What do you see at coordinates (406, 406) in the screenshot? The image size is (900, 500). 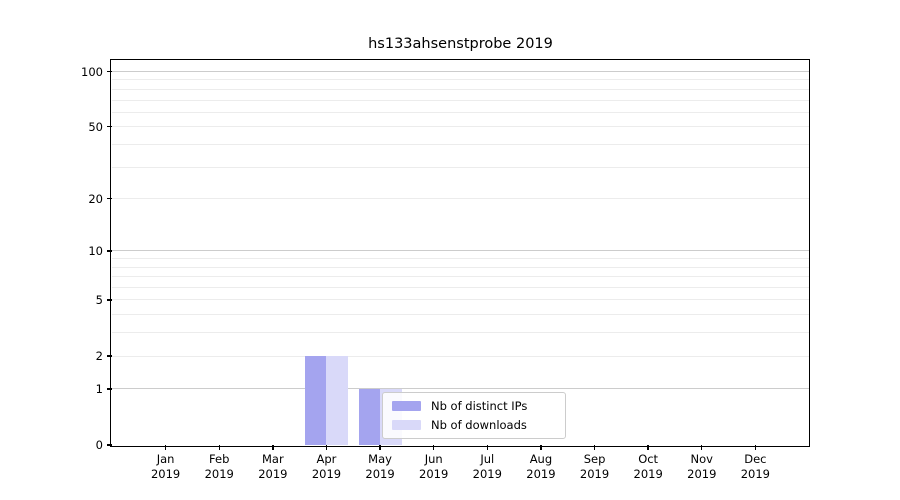 I see `legend-swatch-distinct-ips` at bounding box center [406, 406].